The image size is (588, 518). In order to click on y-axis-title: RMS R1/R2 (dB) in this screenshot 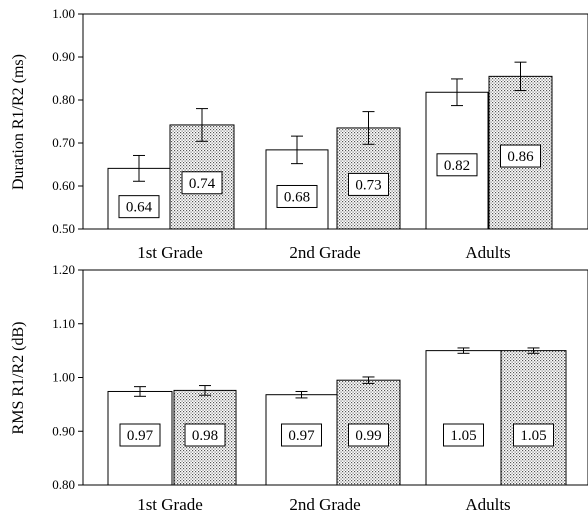, I will do `click(18, 378)`.